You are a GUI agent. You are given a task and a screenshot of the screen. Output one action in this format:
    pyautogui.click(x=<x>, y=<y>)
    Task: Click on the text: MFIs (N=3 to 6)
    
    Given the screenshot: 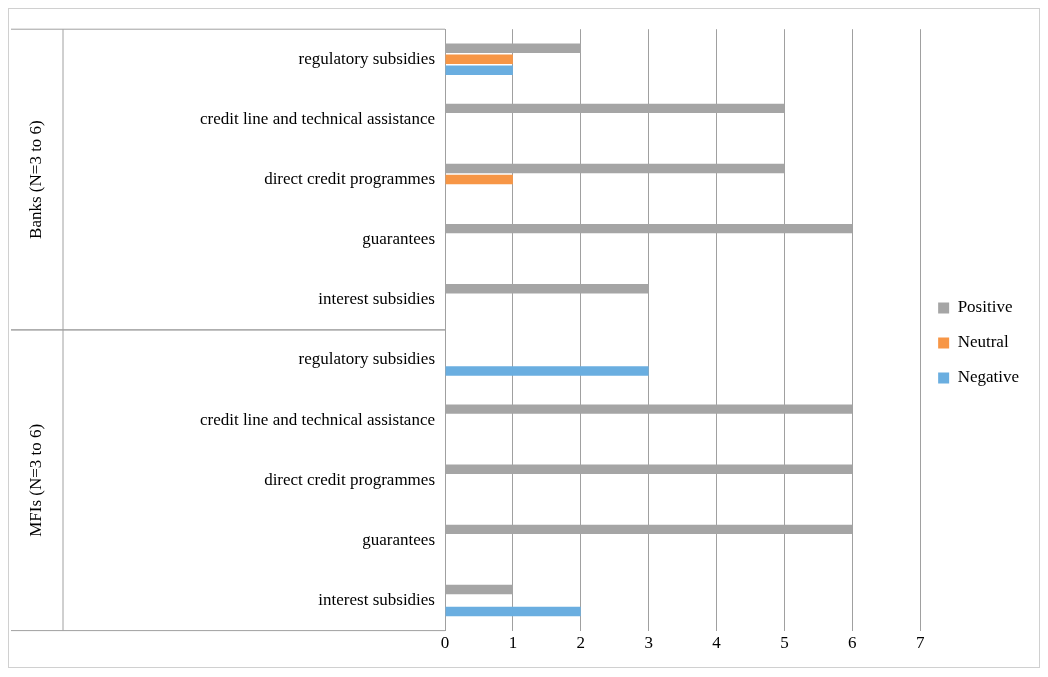 What is the action you would take?
    pyautogui.click(x=36, y=480)
    